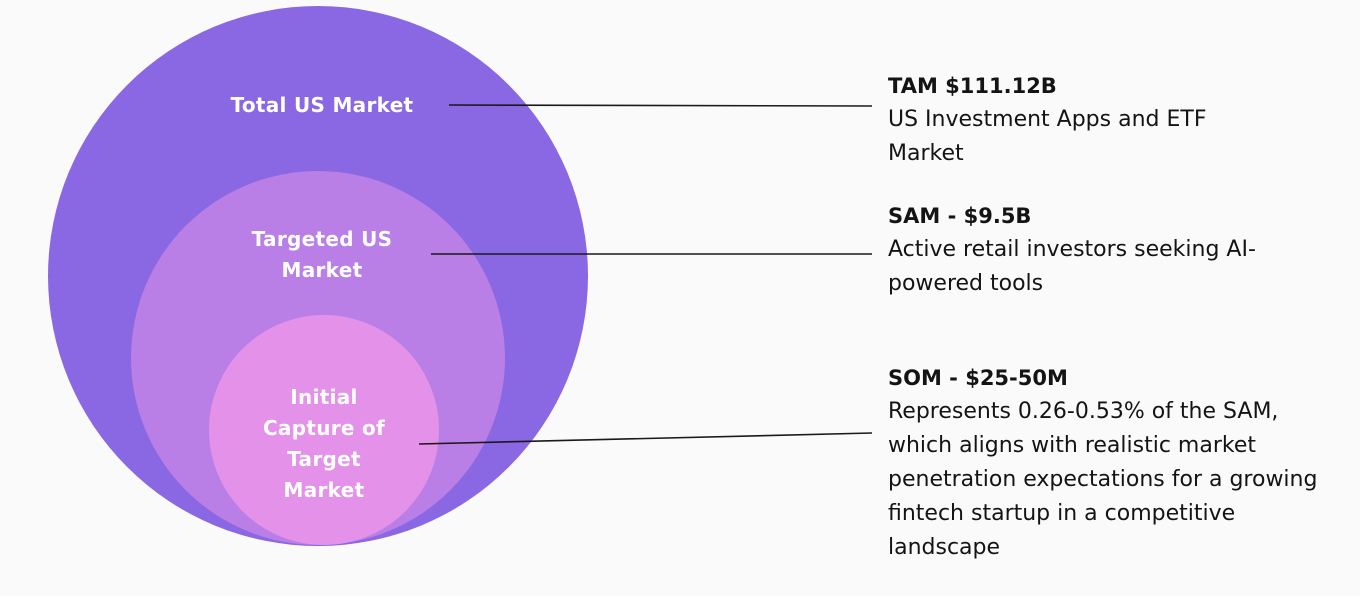 This screenshot has width=1360, height=596. Describe the element at coordinates (322, 254) in the screenshot. I see `sam-circle-label: Targeted US Market` at that location.